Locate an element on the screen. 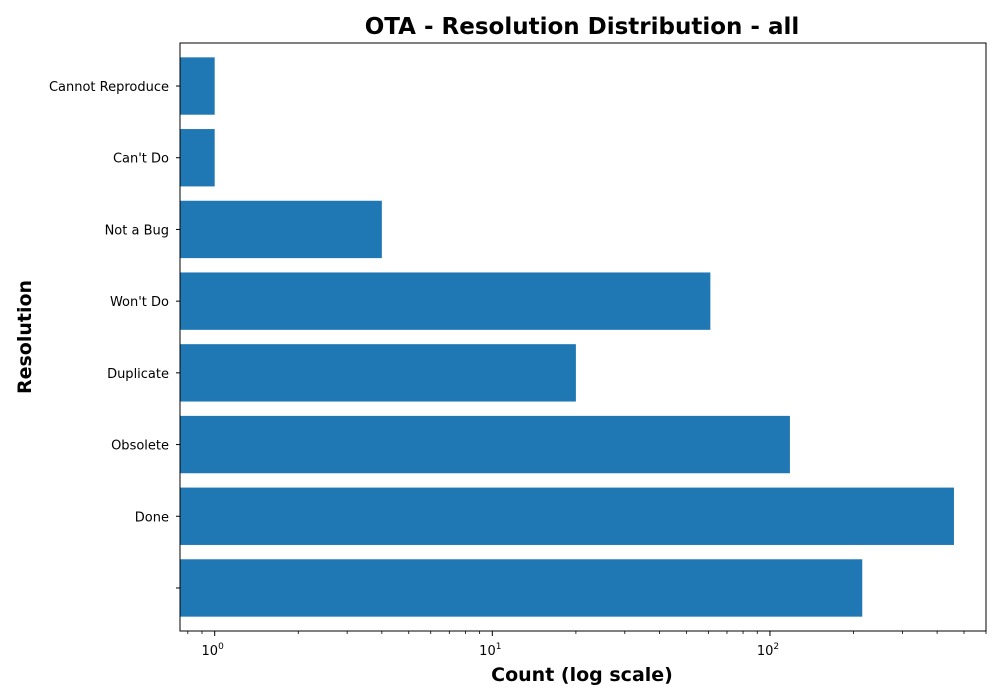  chart-title: OTA - Resolution Distribution - all is located at coordinates (582, 27).